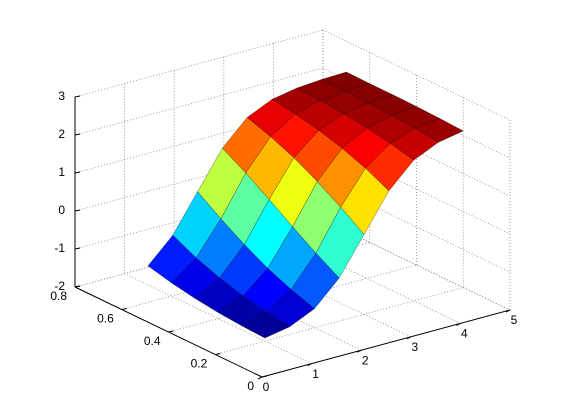 The width and height of the screenshot is (561, 420). I want to click on y-tick-label: 0.6, so click(105, 319).